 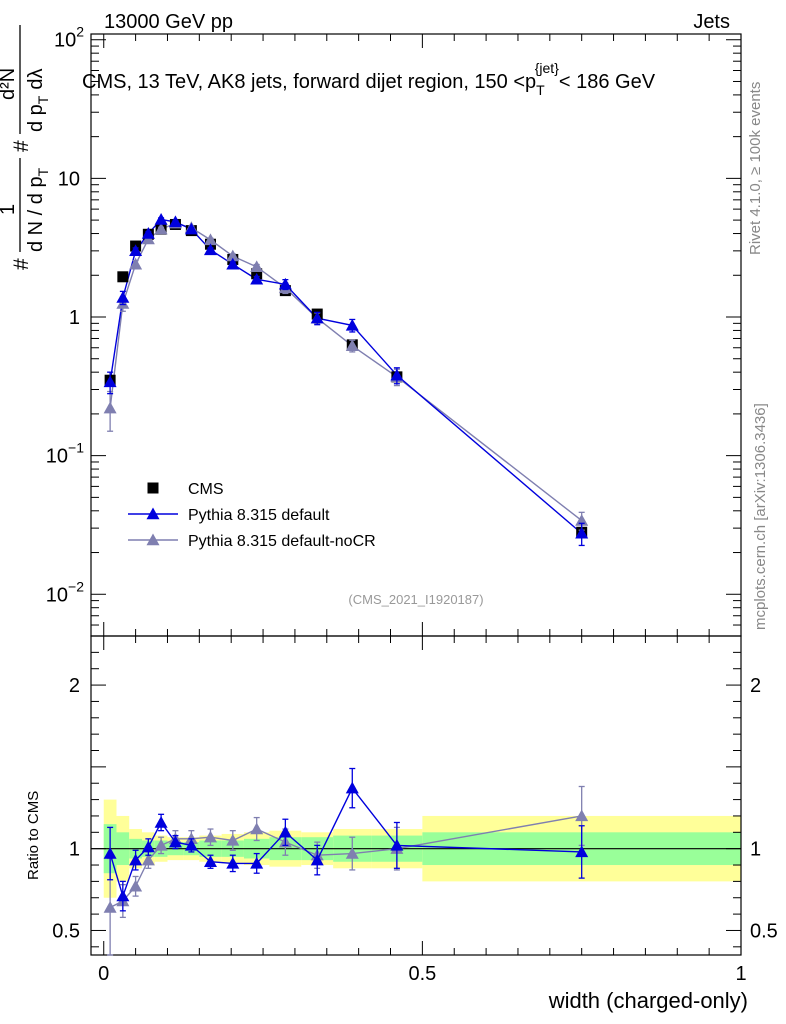 I want to click on legend-marker-default, so click(x=153, y=513).